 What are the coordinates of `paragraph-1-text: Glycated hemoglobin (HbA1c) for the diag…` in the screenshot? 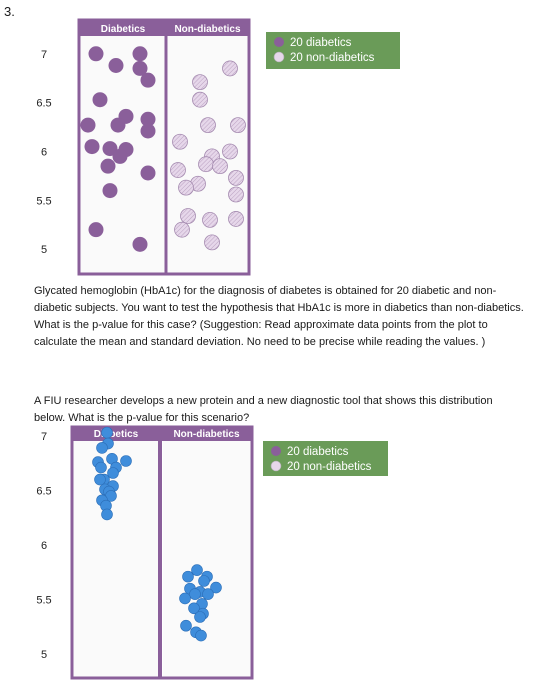 It's located at (279, 316).